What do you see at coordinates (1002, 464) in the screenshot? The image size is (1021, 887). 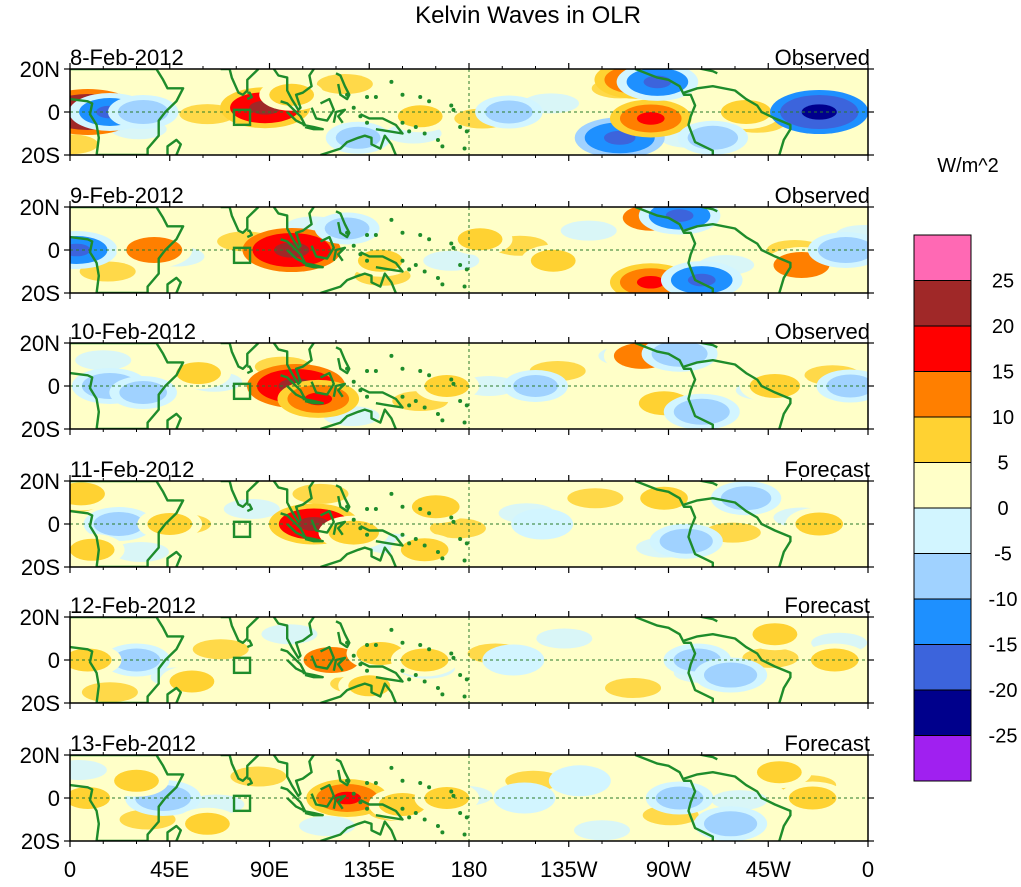 I see `colorbar-label: 5` at bounding box center [1002, 464].